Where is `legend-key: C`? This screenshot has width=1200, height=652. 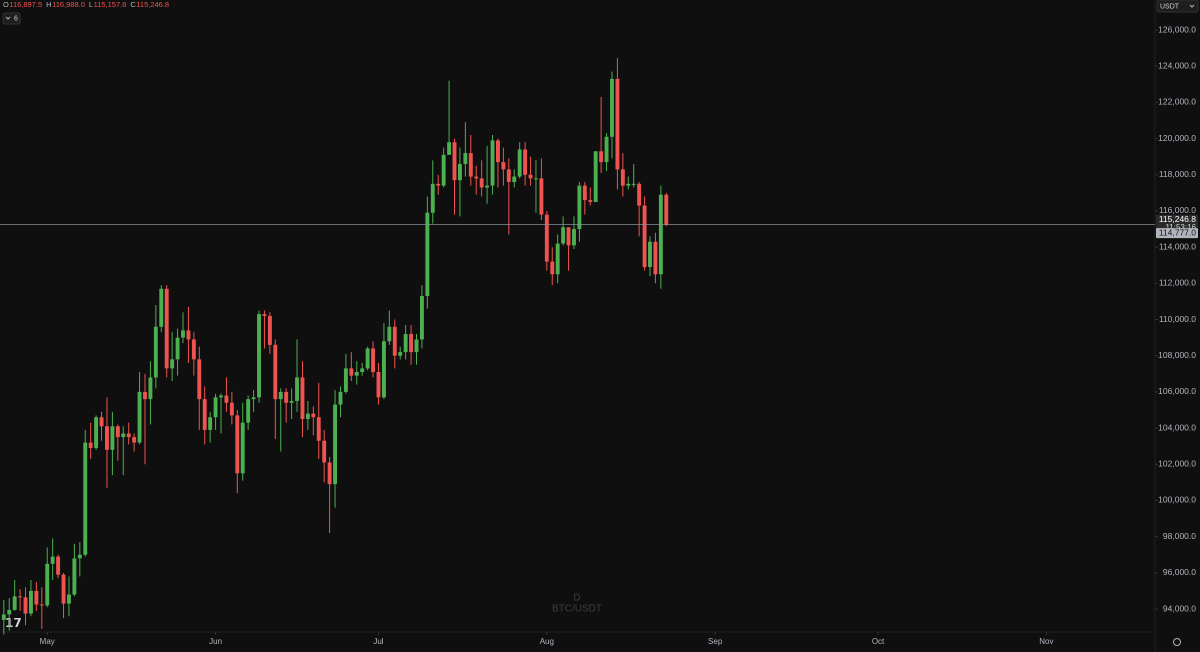 legend-key: C is located at coordinates (133, 4).